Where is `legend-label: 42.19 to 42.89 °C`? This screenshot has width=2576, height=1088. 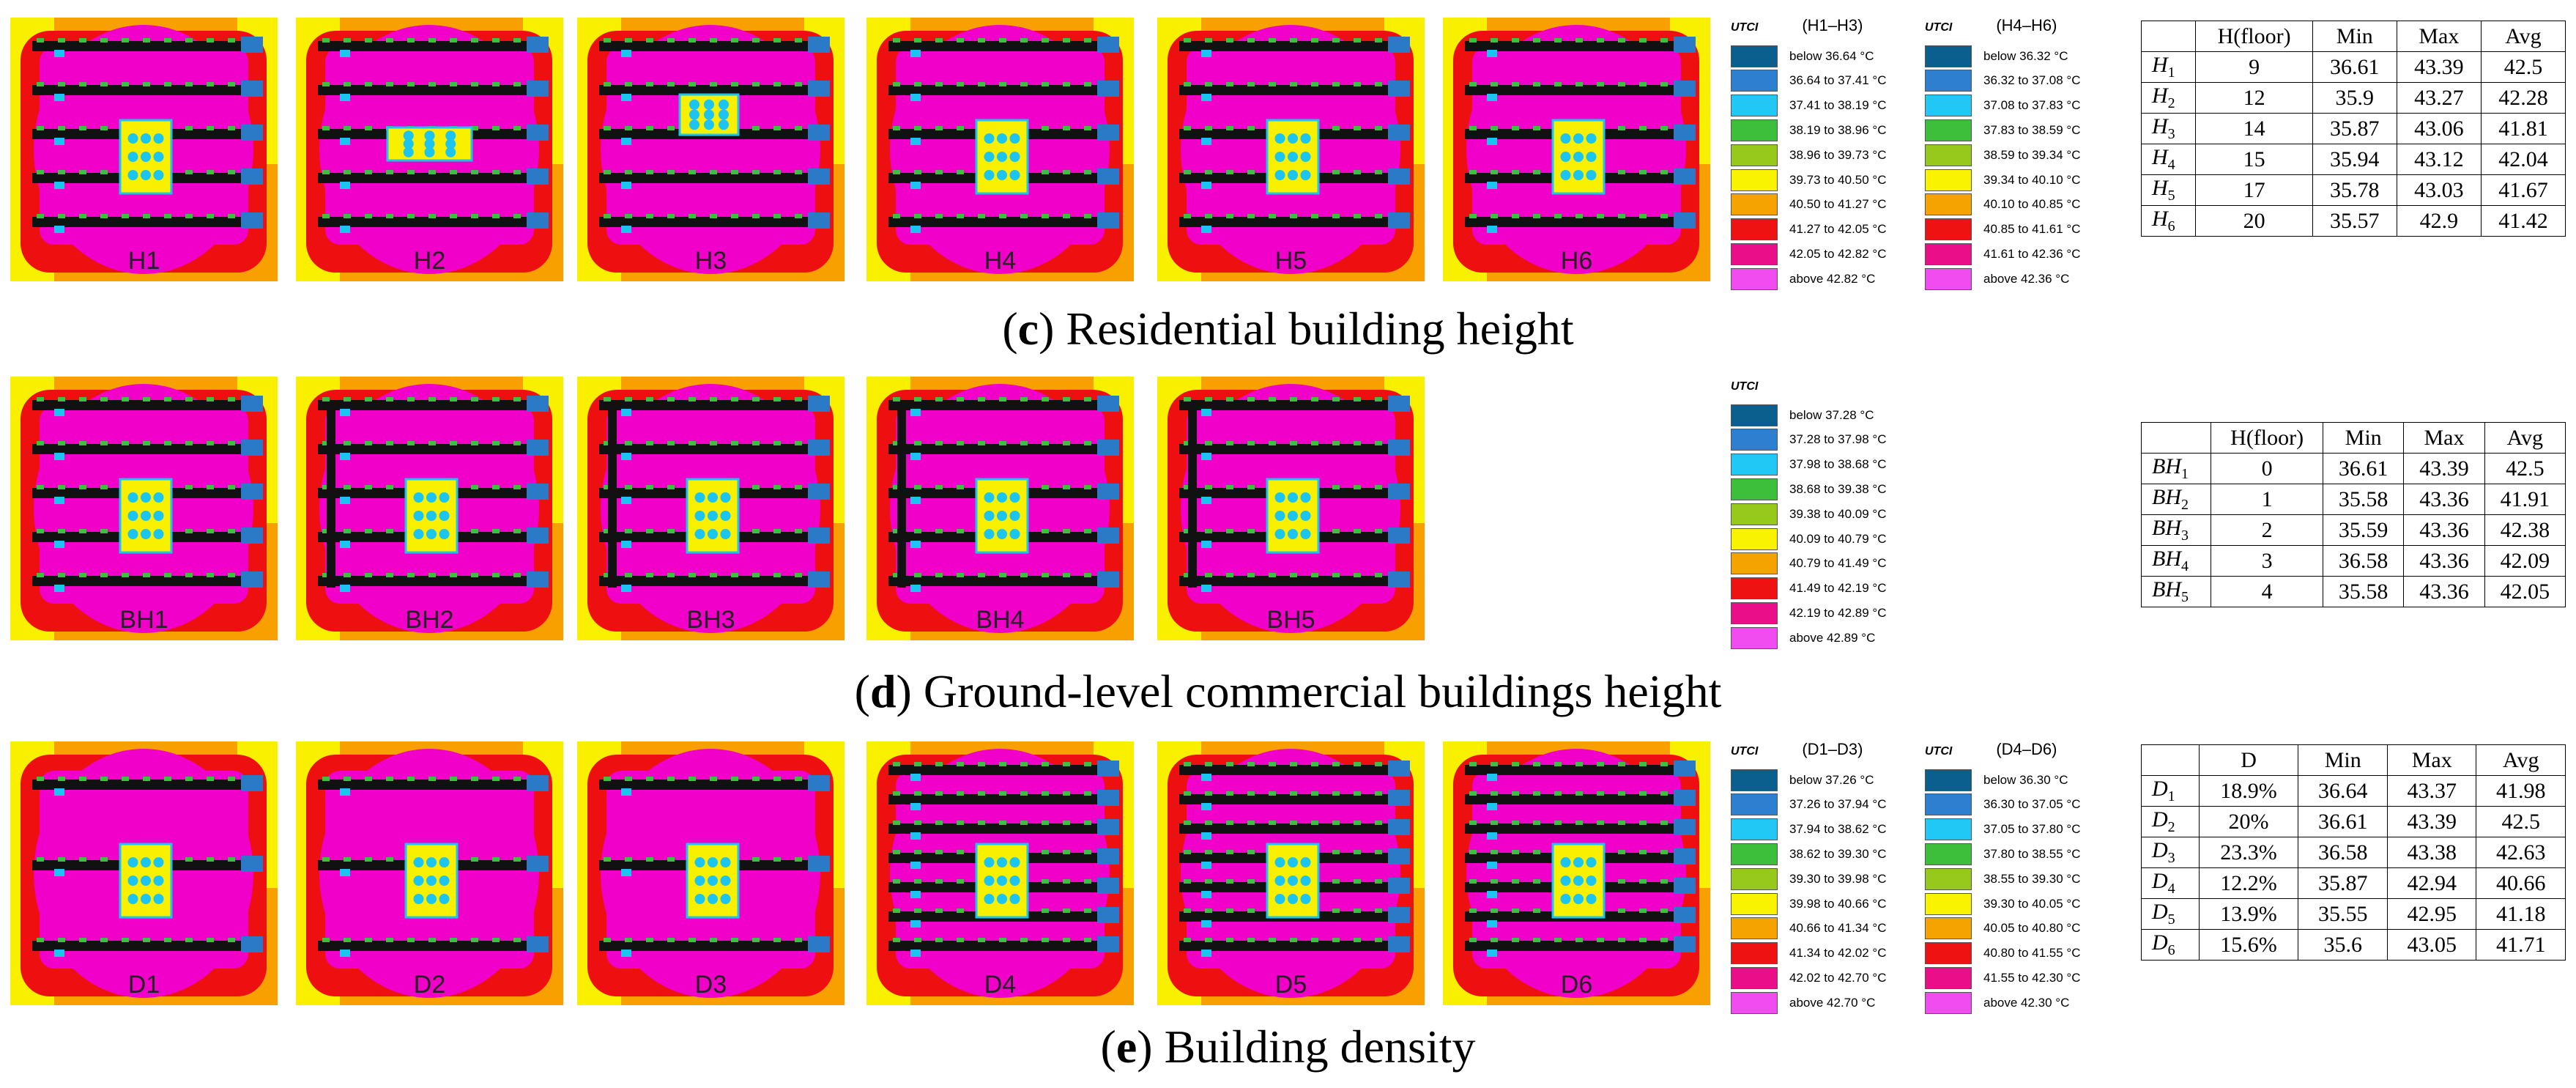
legend-label: 42.19 to 42.89 °C is located at coordinates (1838, 612).